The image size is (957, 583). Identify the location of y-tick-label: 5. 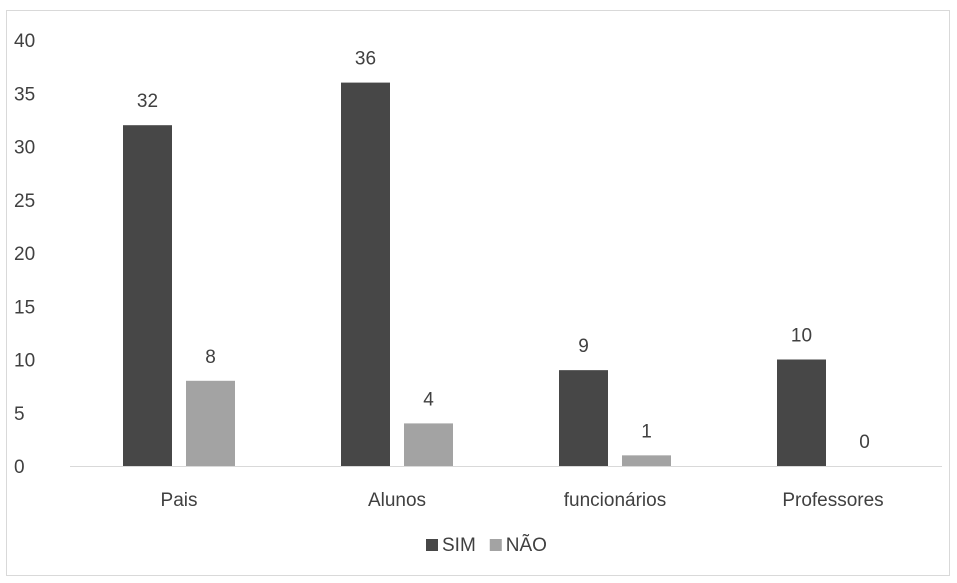
(19, 414).